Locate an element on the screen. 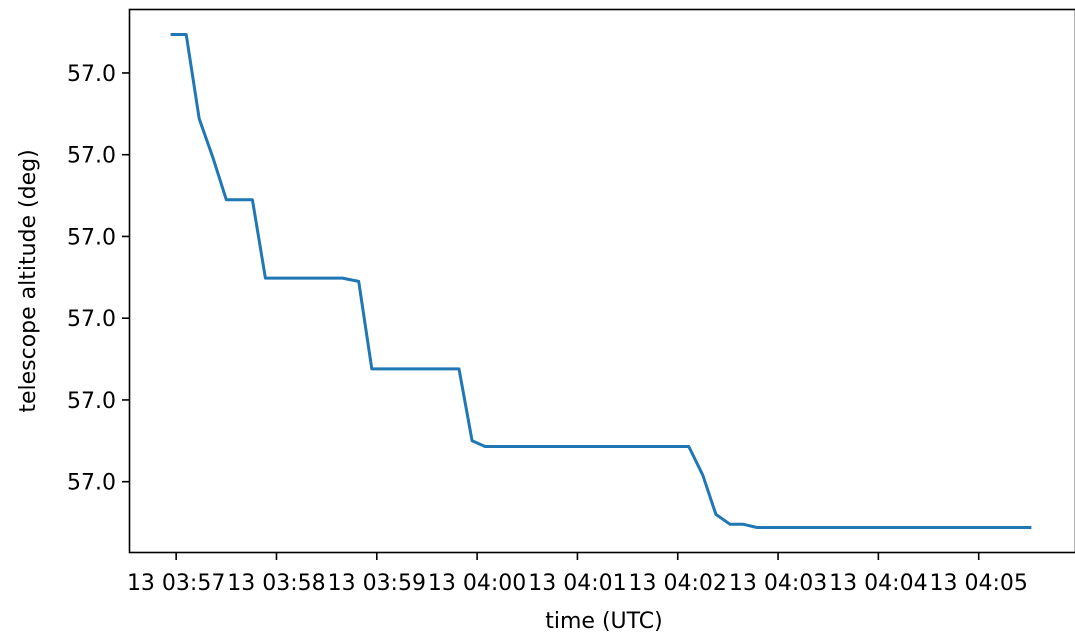 The image size is (1075, 636). x-tick-label: 13 04:02 is located at coordinates (678, 583).